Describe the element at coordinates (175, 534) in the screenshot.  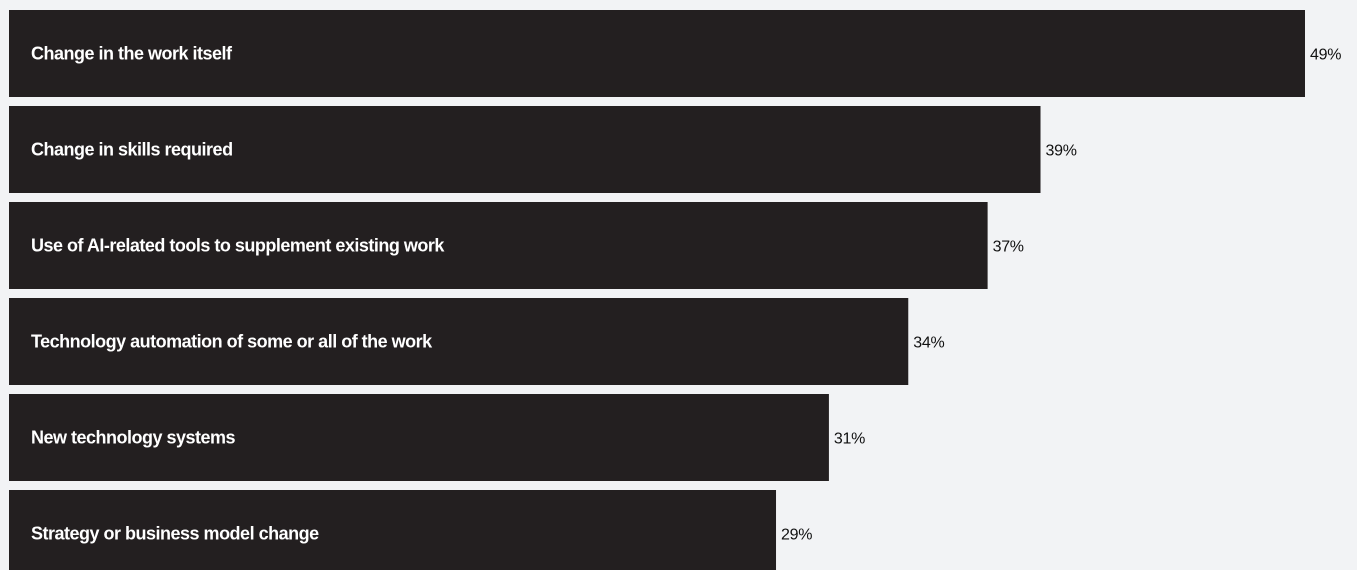
I see `bar-category-label-6: Strategy or business model change` at that location.